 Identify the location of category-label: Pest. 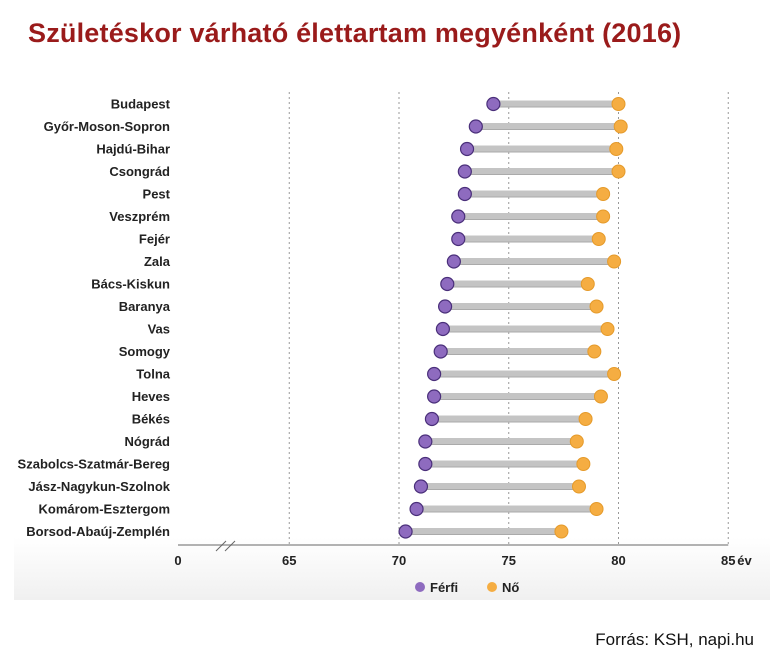
(157, 194).